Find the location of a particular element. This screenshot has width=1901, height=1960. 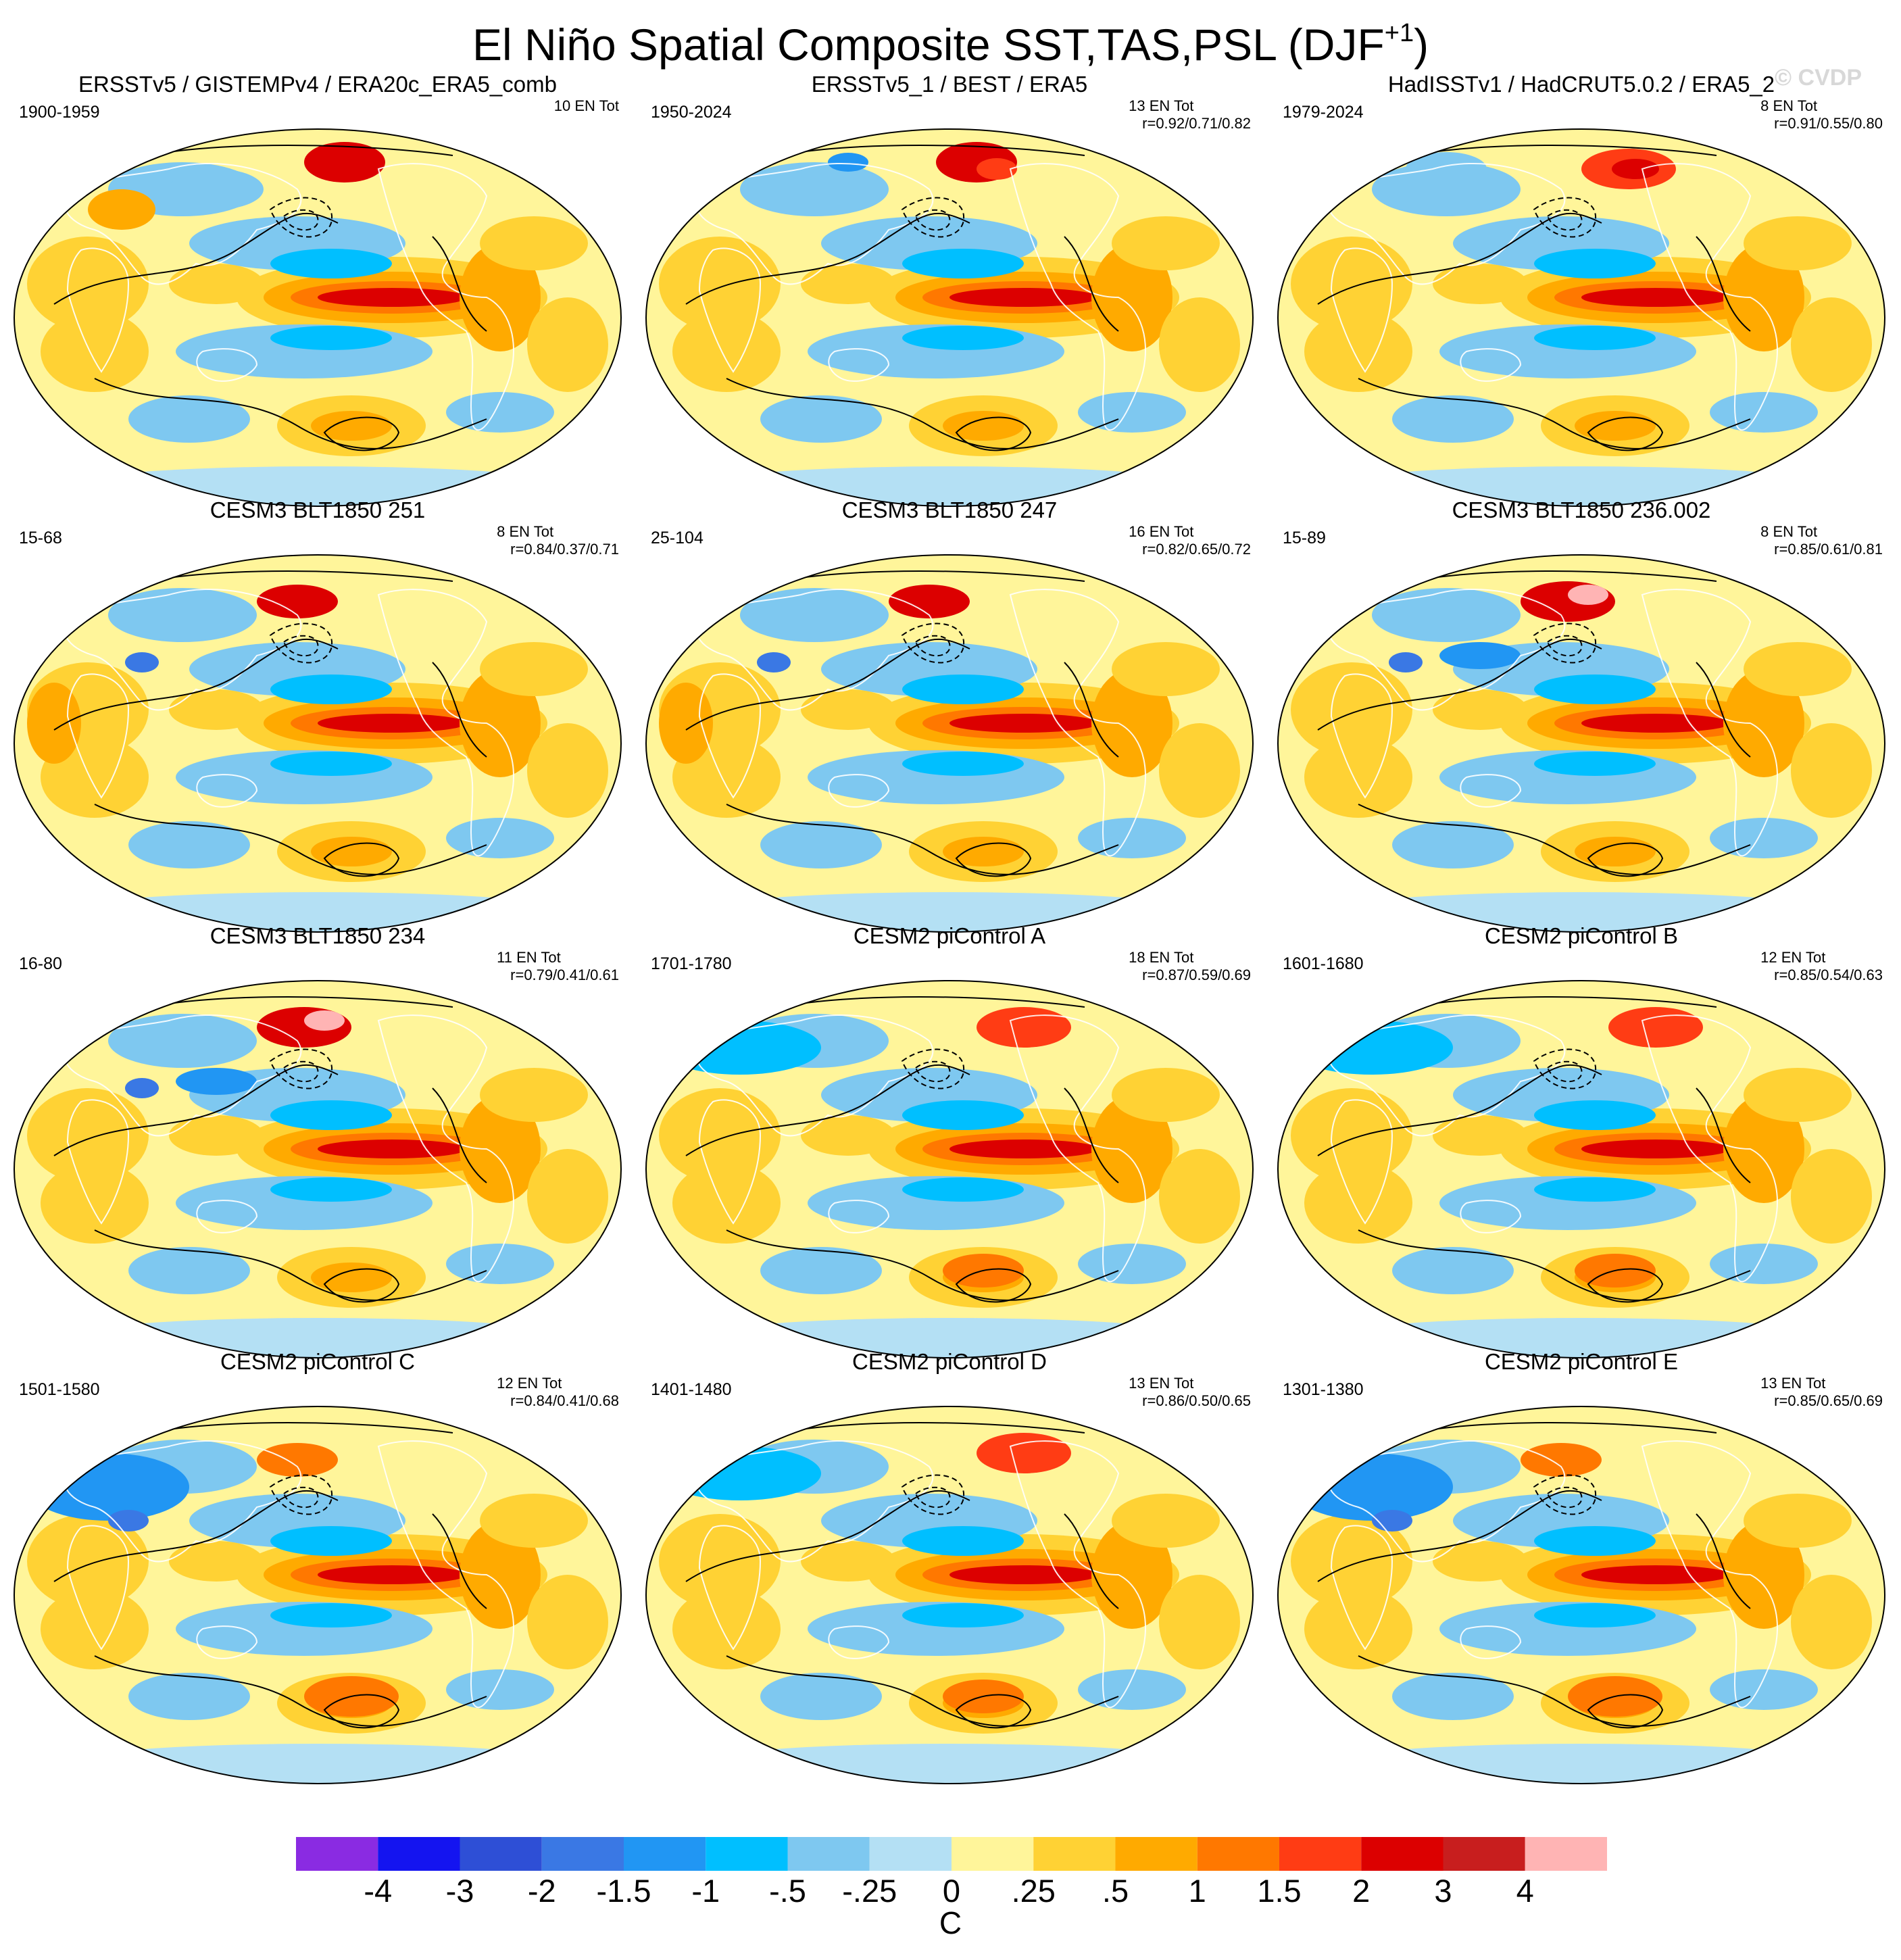

event-count: 11 EN Tot is located at coordinates (529, 957).